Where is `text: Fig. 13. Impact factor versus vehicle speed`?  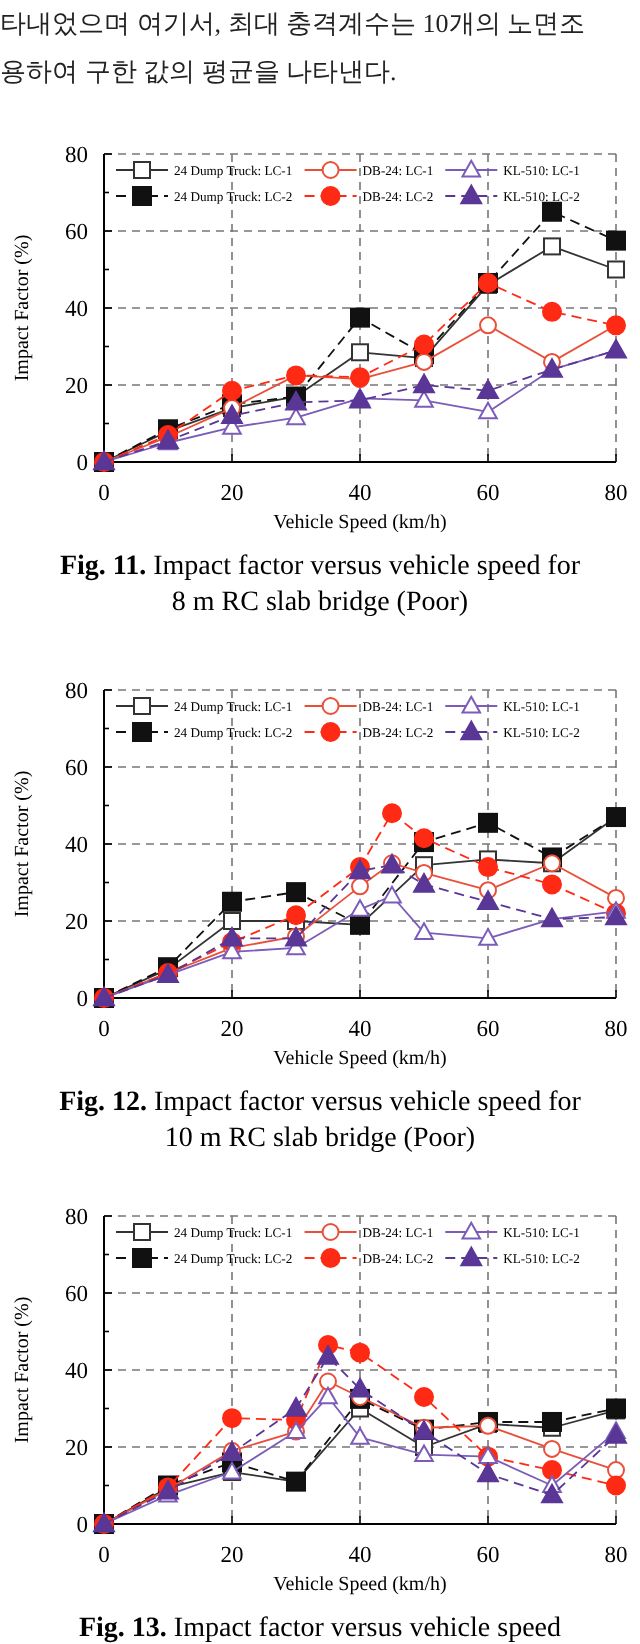
text: Fig. 13. Impact factor versus vehicle speed is located at coordinates (320, 1629).